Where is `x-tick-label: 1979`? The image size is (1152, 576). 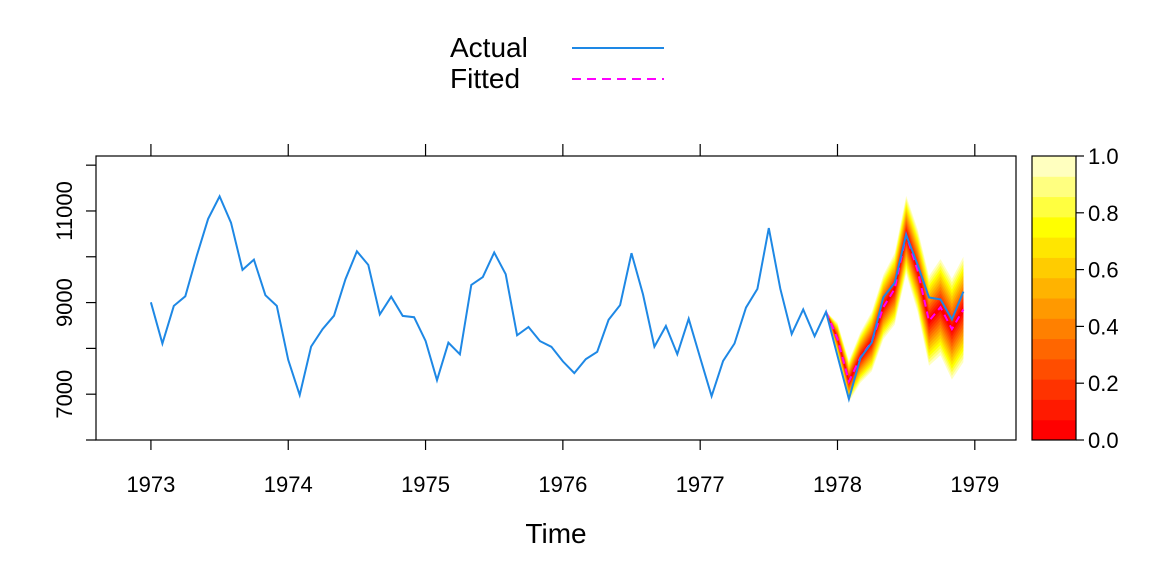 x-tick-label: 1979 is located at coordinates (974, 484).